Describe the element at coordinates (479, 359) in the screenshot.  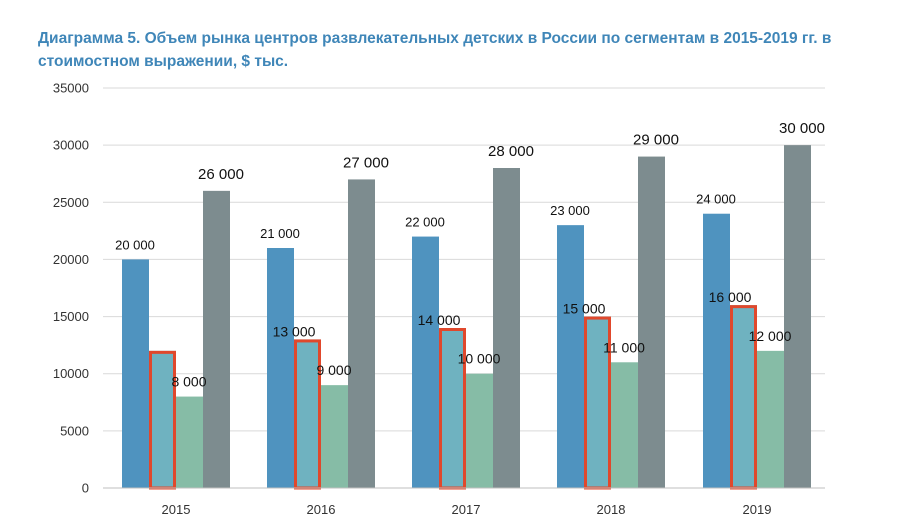
I see `data-label: 10 000` at that location.